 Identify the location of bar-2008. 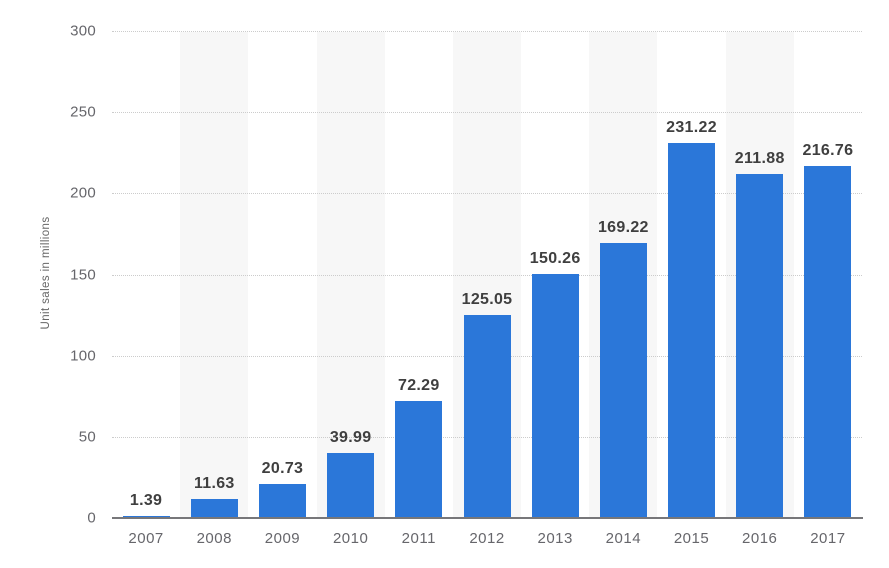
(214, 508).